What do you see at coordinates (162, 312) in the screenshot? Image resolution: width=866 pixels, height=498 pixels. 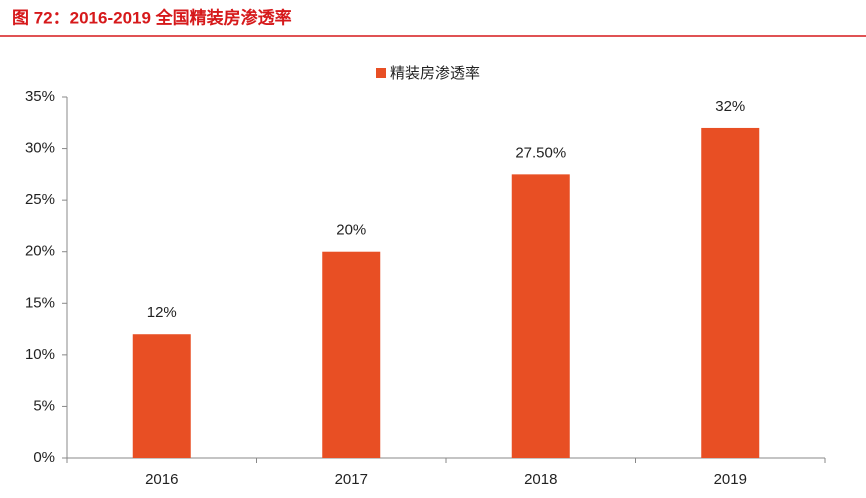 I see `data-label: 12%` at bounding box center [162, 312].